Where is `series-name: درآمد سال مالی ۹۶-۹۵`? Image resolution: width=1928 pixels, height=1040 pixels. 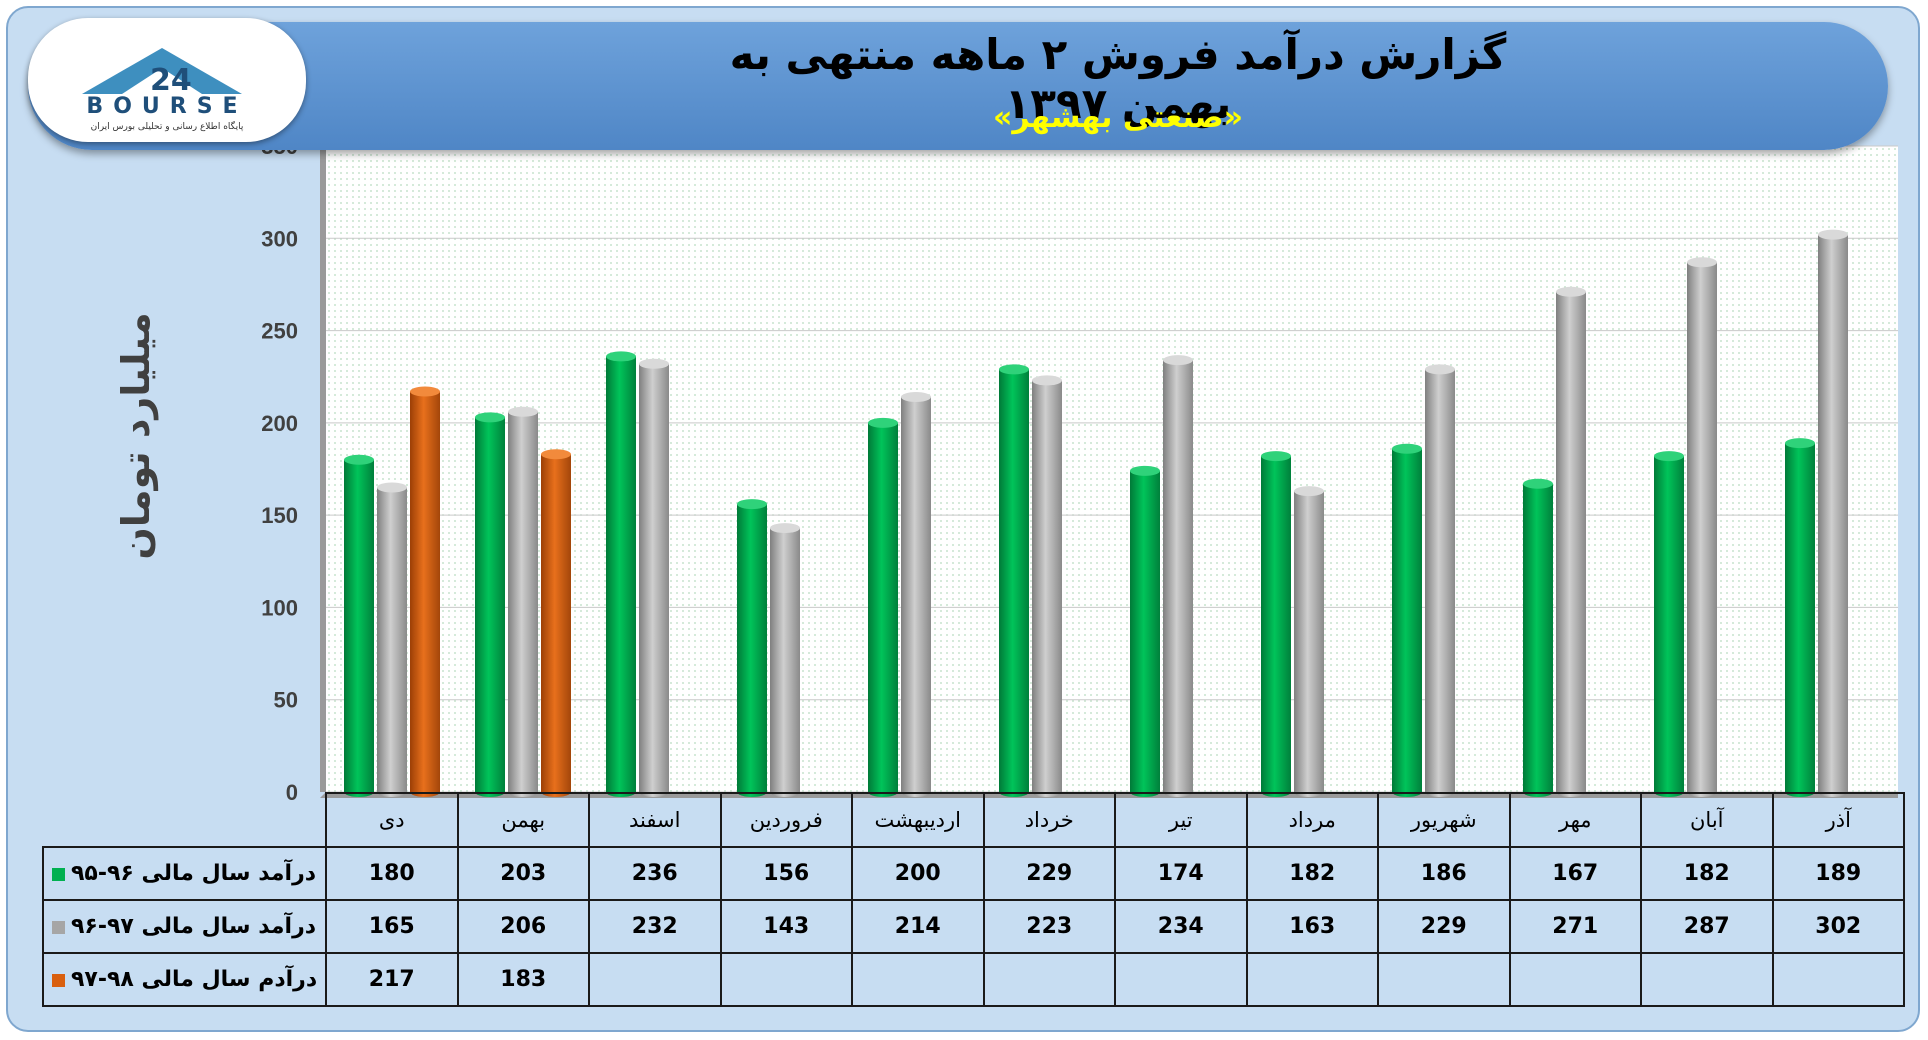 series-name: درآمد سال مالی ۹۶-۹۵ is located at coordinates (194, 873).